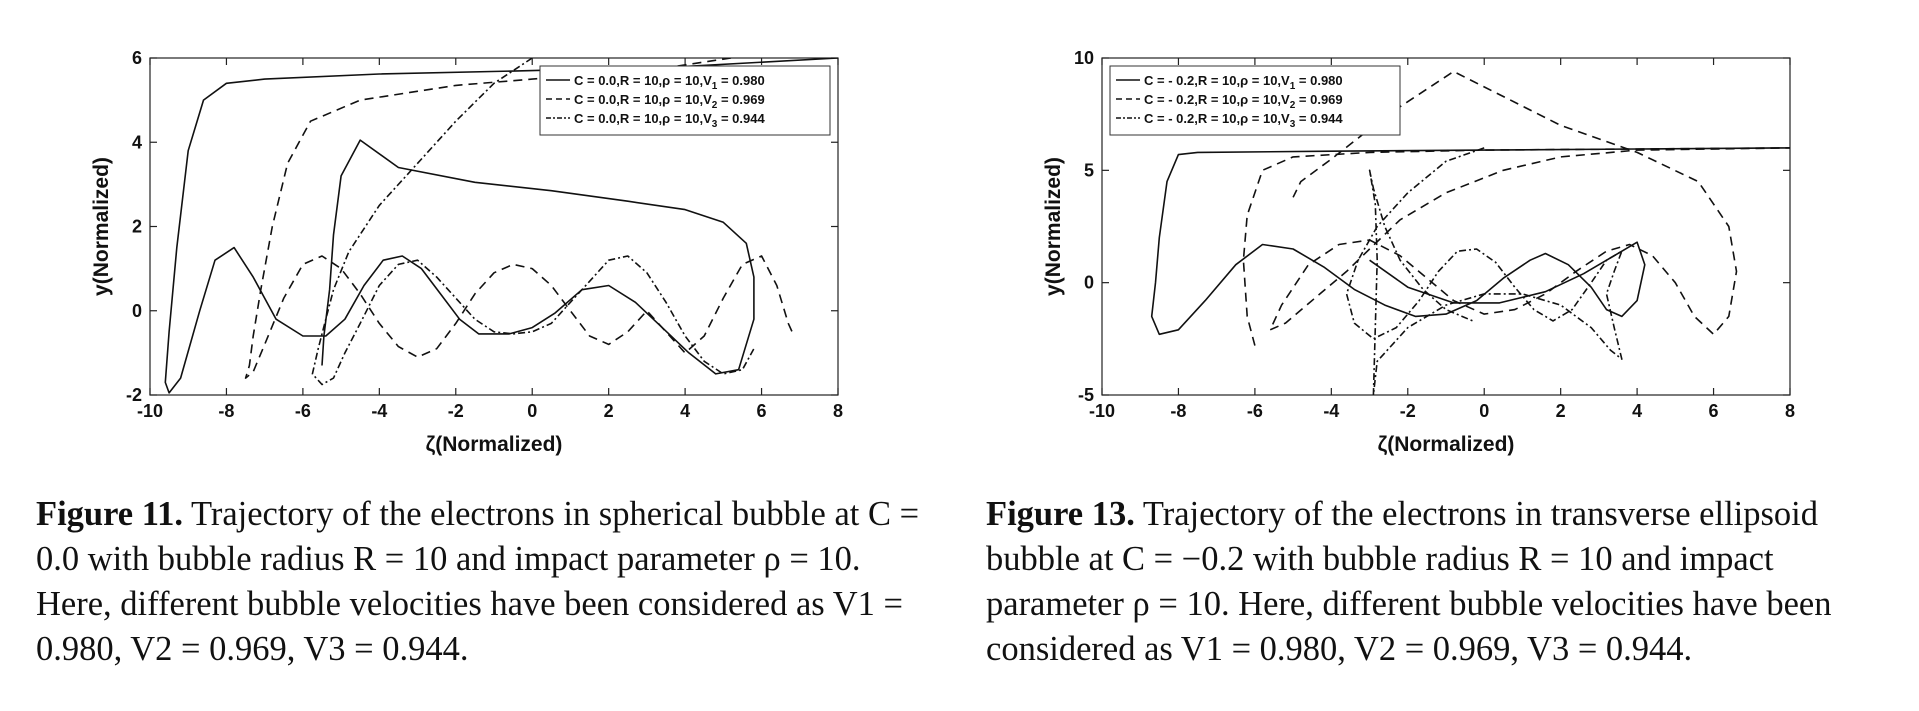 The width and height of the screenshot is (1919, 711). I want to click on legend-label-v3: C = 0.0,R = 10,ρ = 10,V3 = 0.944, so click(669, 120).